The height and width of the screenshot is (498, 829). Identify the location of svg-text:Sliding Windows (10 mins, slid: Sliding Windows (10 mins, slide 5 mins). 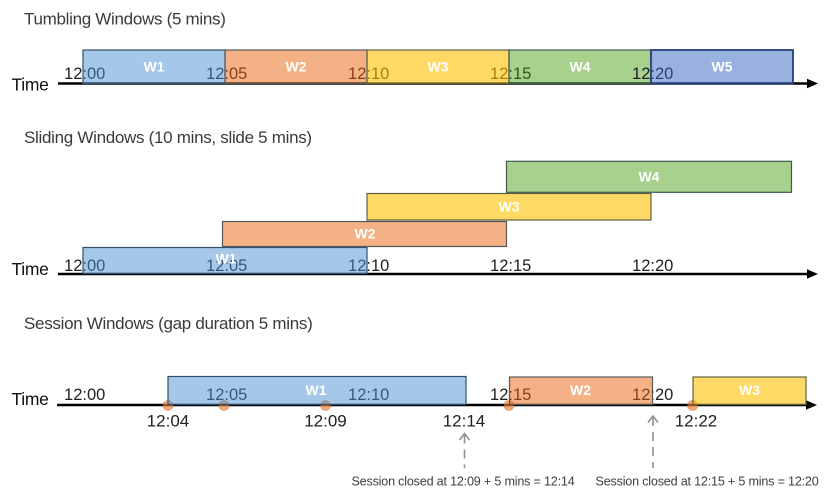
(168, 137).